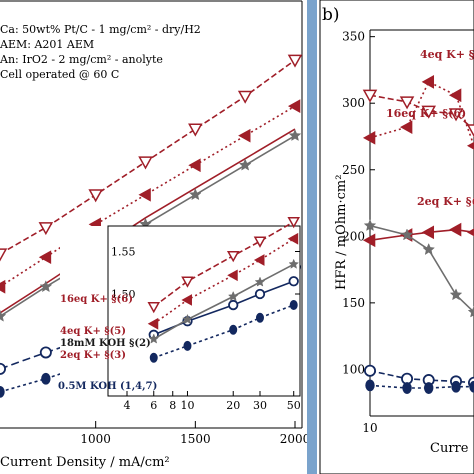  I want to click on panel-b-ticks: 100 150 200 250 300 350 10, so click(360, 232).